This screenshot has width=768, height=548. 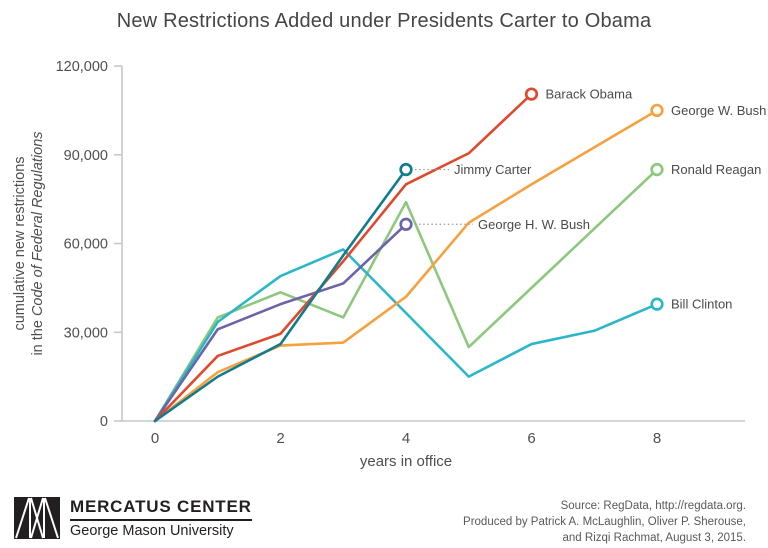 I want to click on mercatus-logo: MERCATUS CENTER George Mason University, so click(x=133, y=518).